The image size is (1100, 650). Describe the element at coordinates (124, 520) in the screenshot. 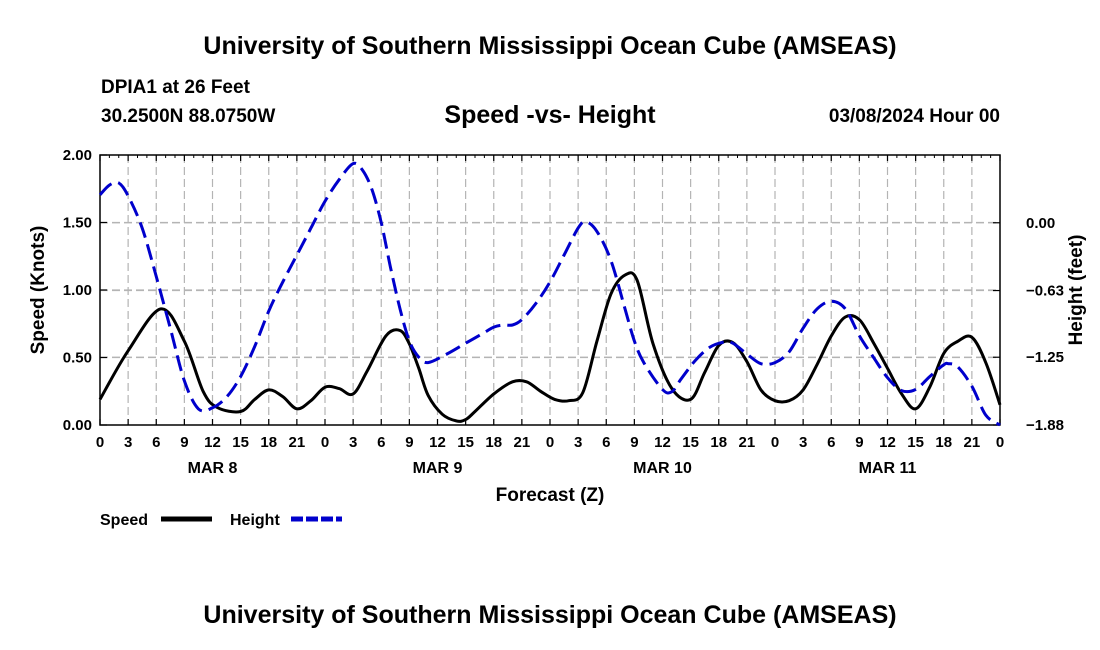

I see `legend-speed-label: Speed` at that location.